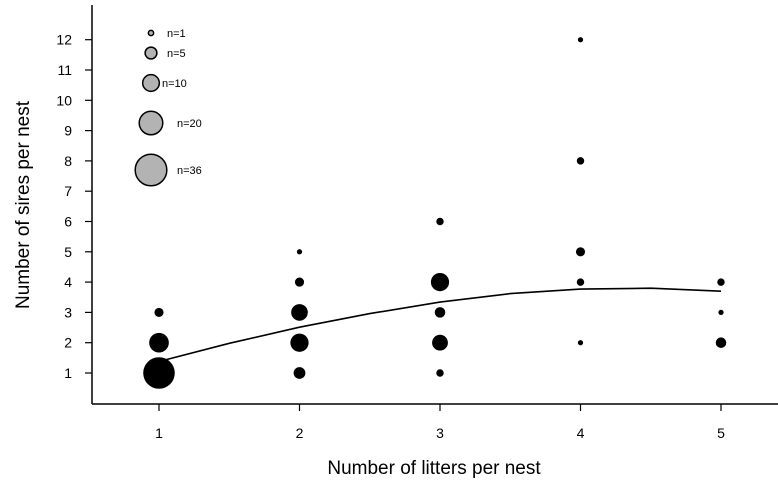 This screenshot has height=488, width=778. What do you see at coordinates (189, 171) in the screenshot?
I see `legend-label: n=36` at bounding box center [189, 171].